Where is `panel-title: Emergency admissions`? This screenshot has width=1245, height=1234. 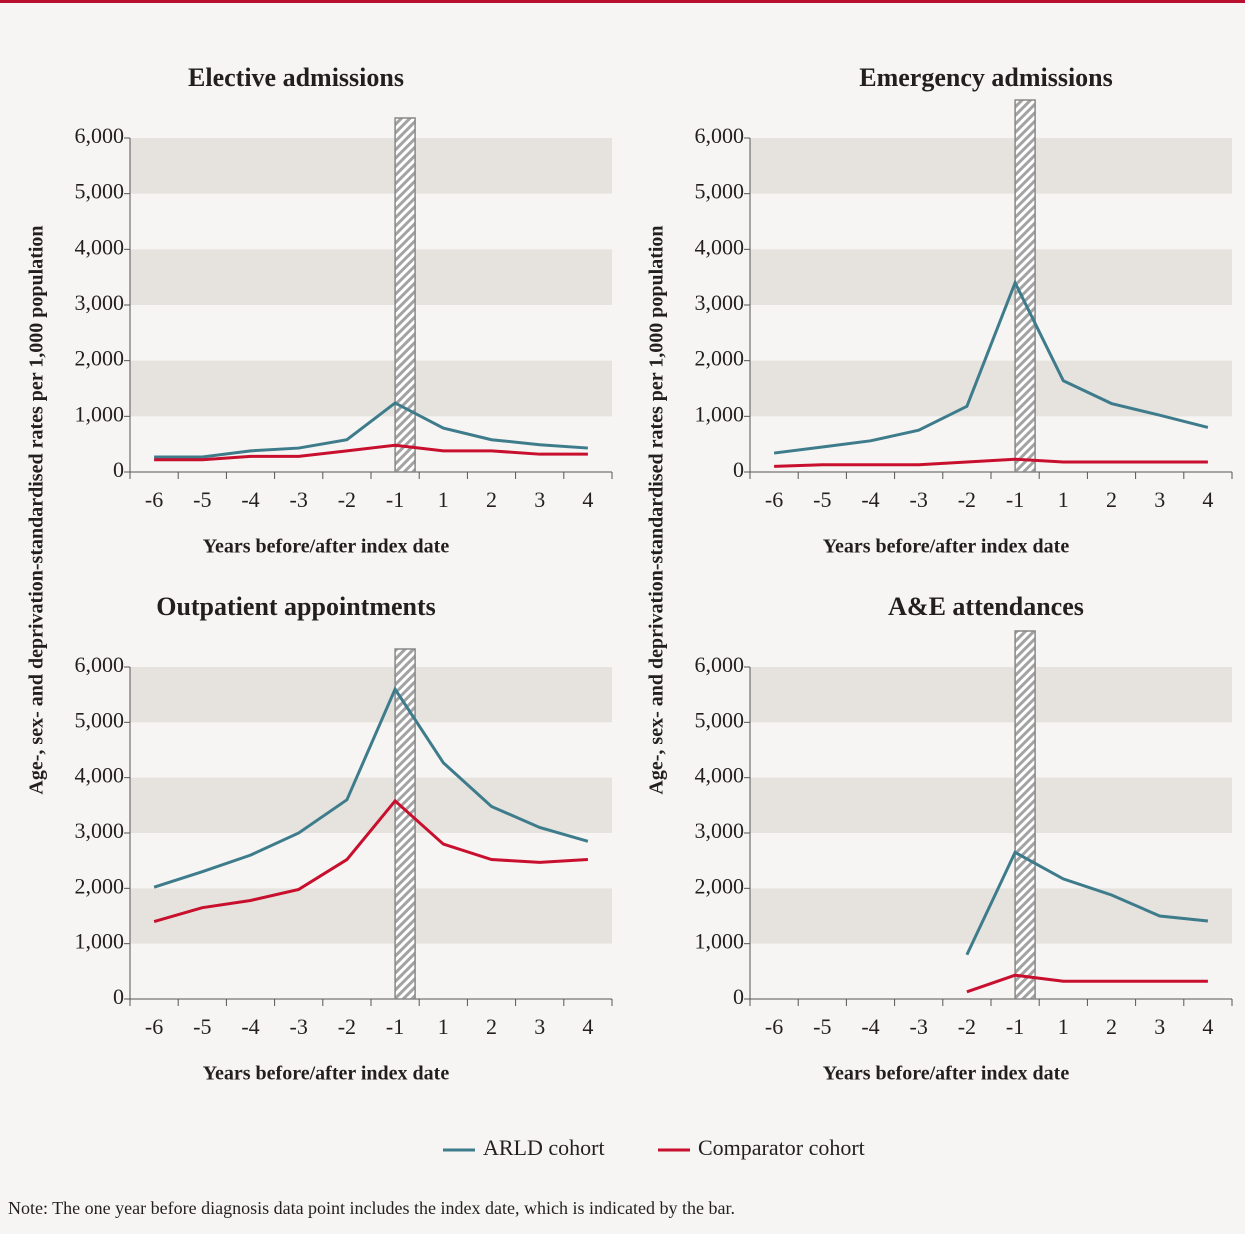 panel-title: Emergency admissions is located at coordinates (986, 77).